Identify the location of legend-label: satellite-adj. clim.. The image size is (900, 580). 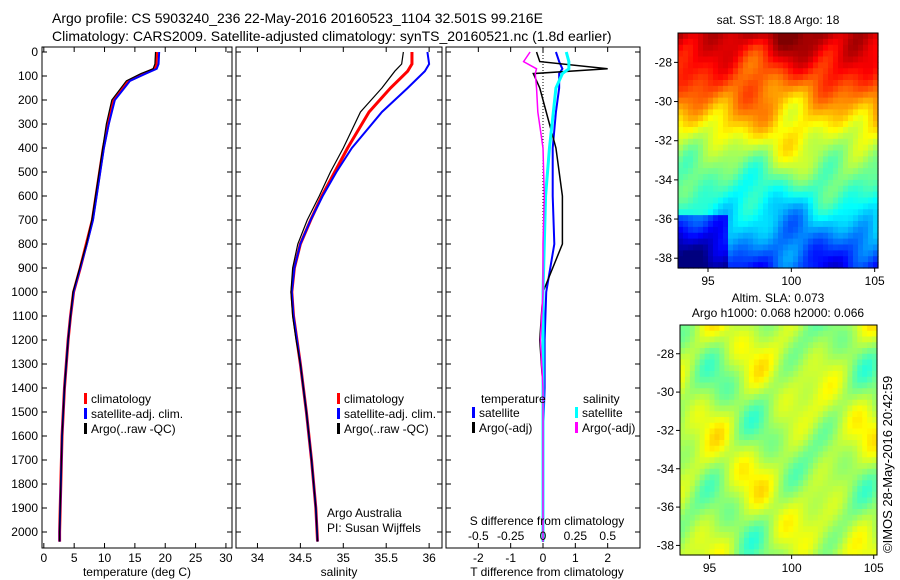
(137, 414).